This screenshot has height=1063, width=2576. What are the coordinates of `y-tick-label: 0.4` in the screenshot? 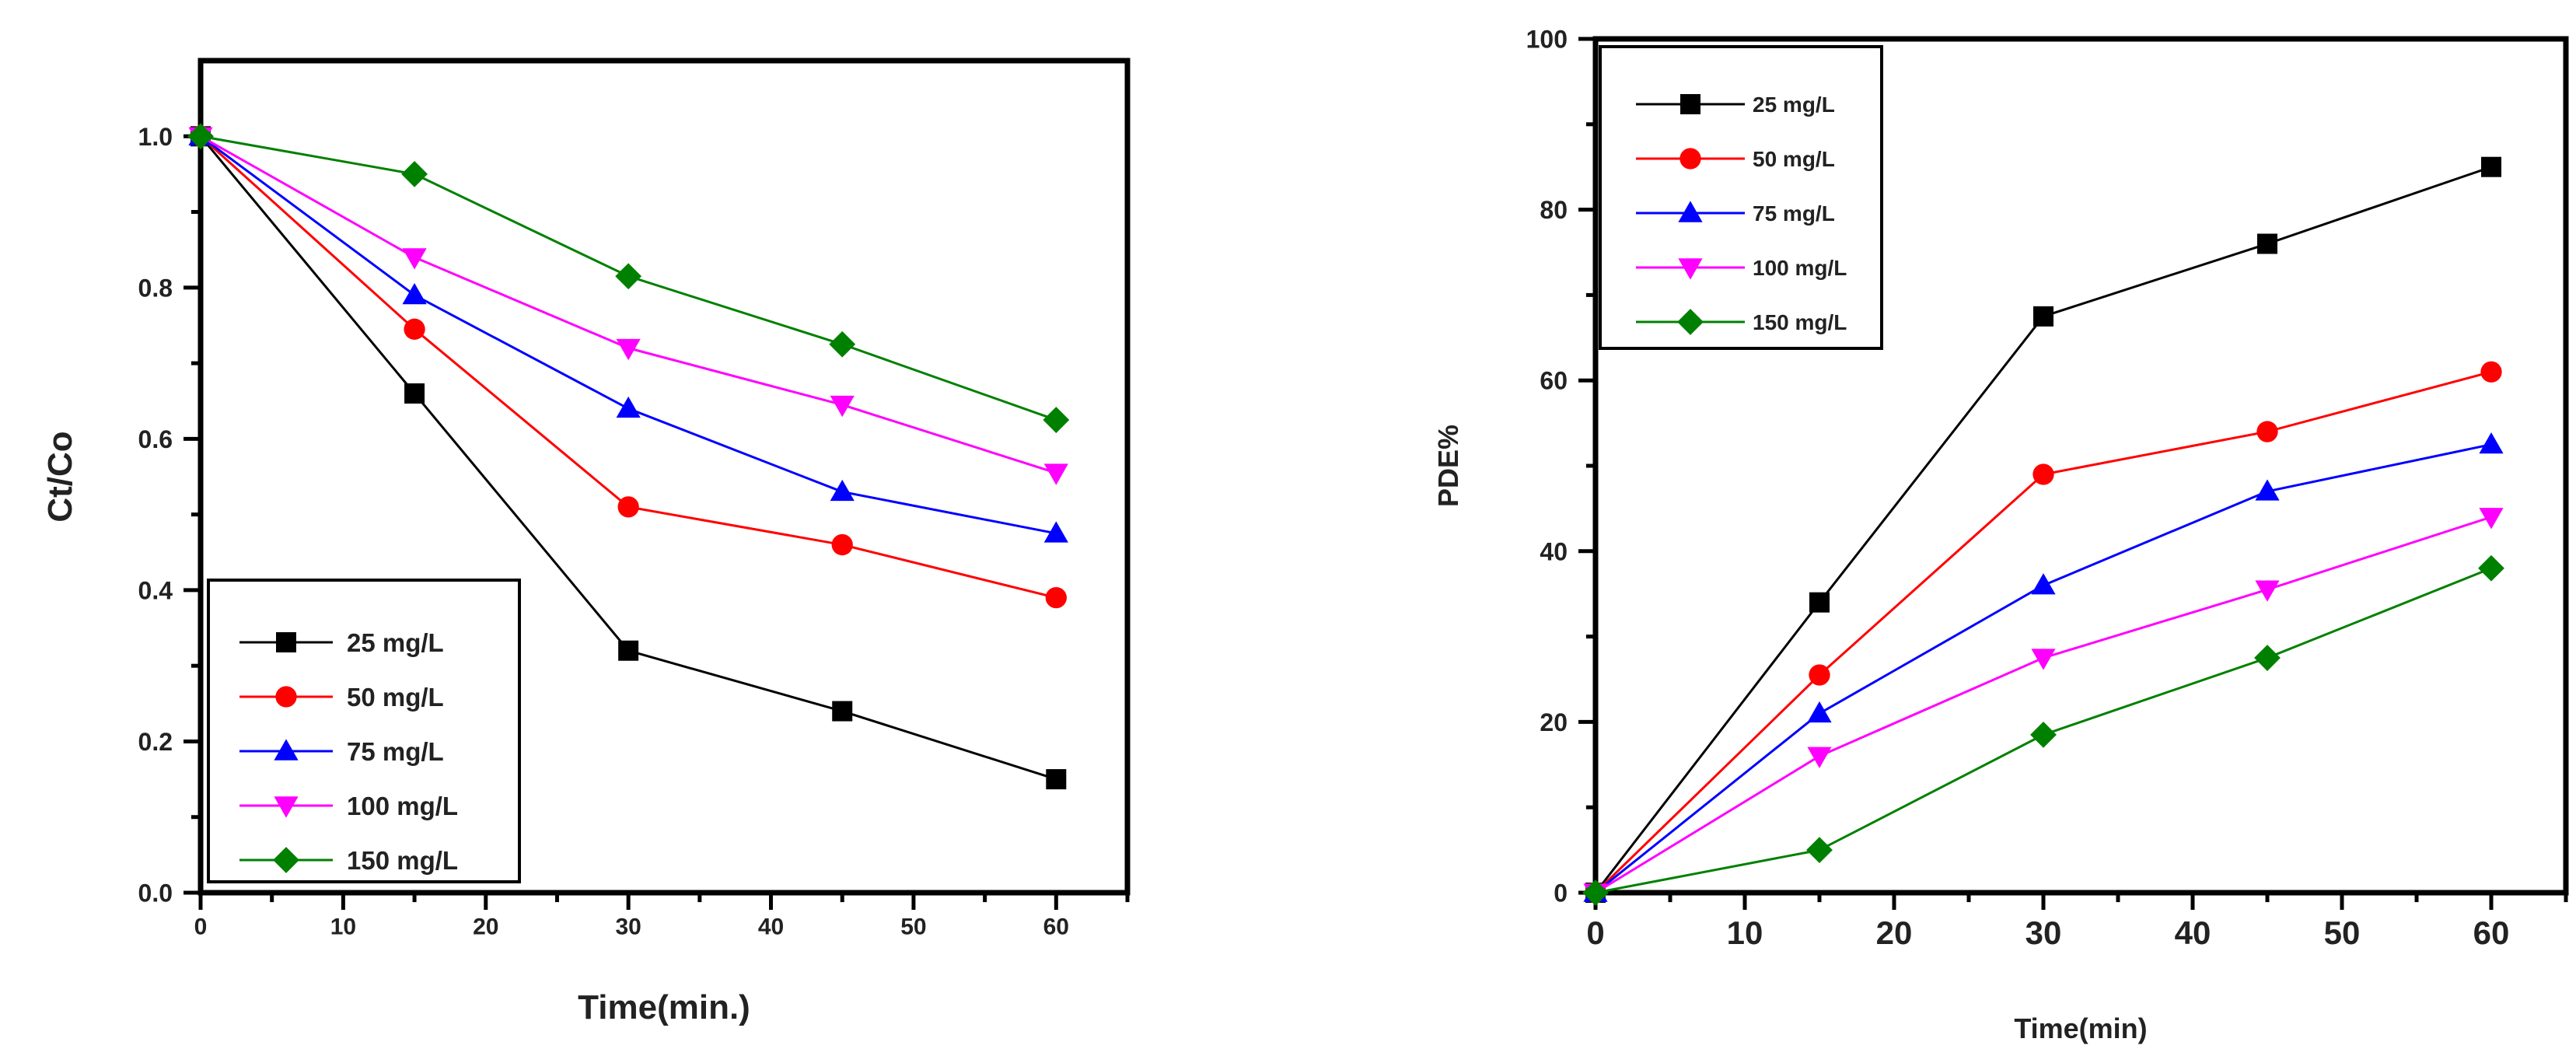 It's located at (155, 590).